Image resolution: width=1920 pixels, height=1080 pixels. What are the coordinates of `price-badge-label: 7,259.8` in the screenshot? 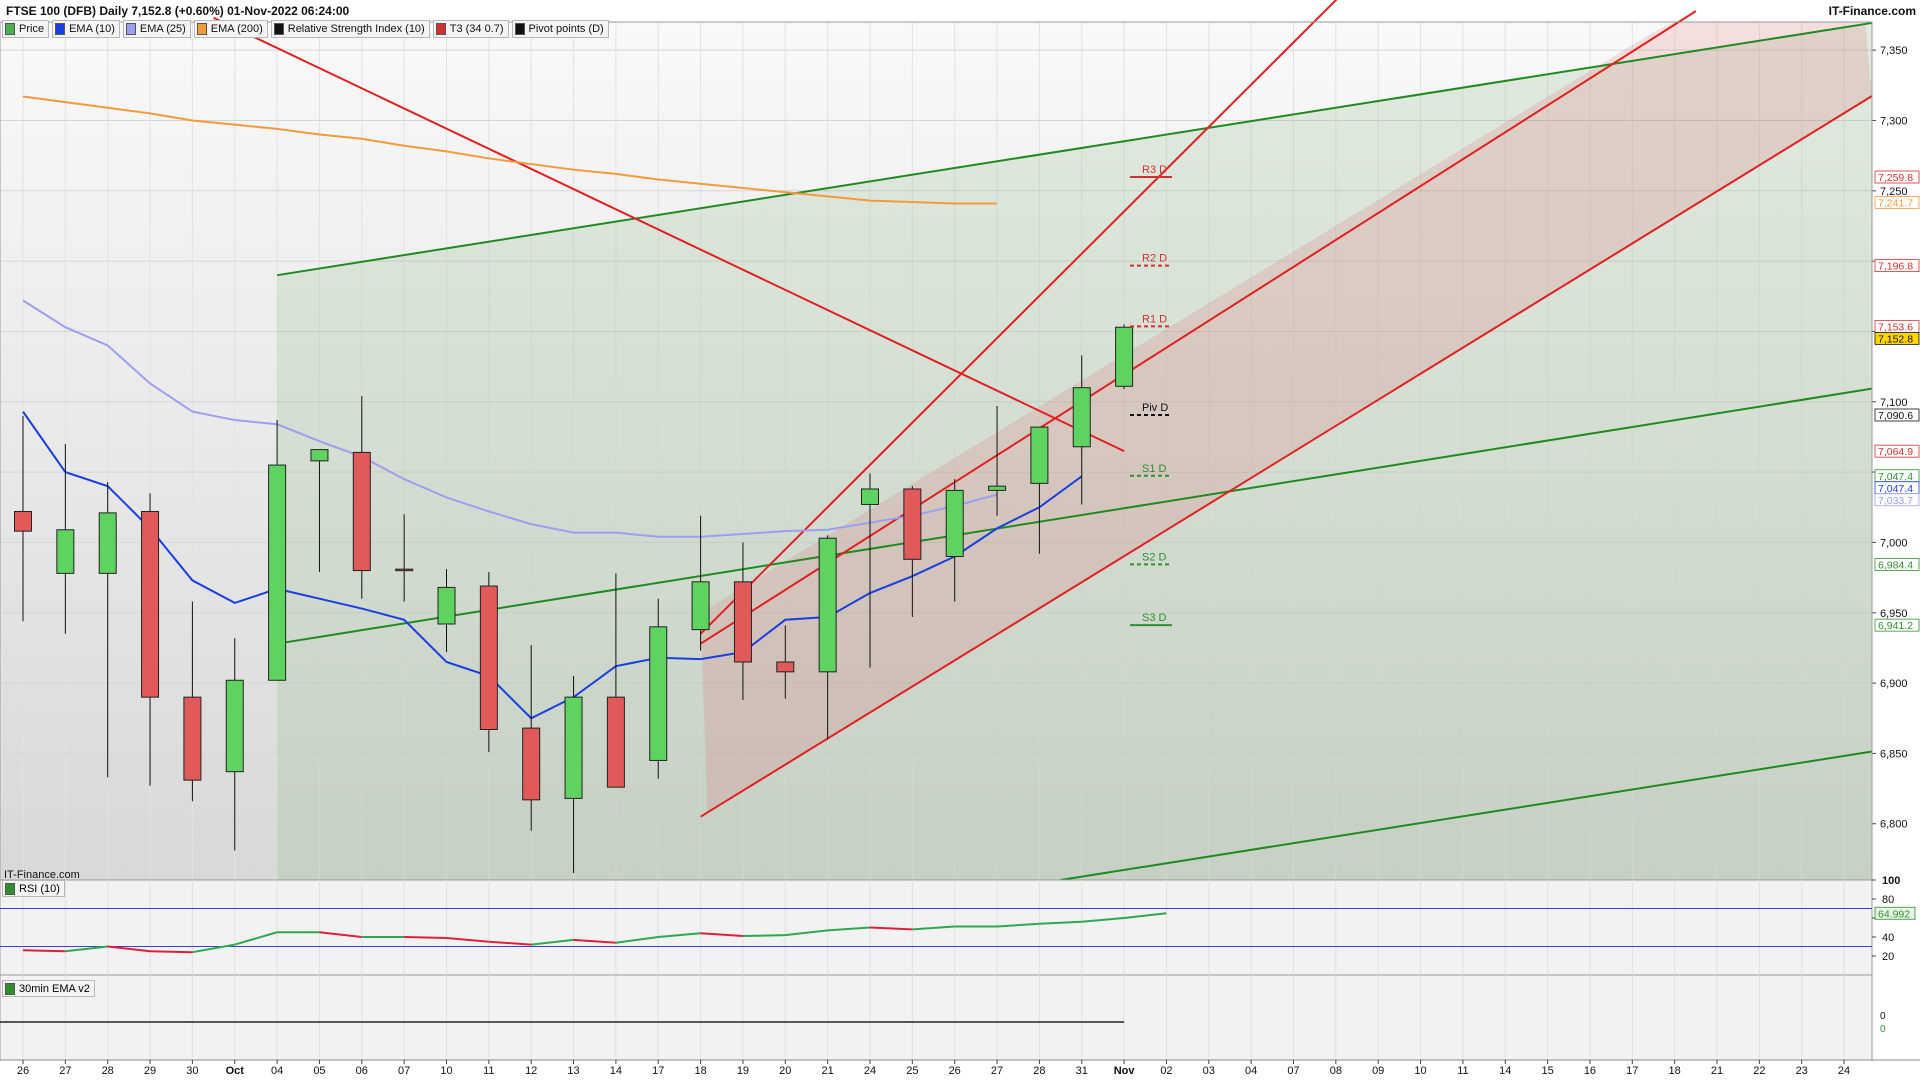 It's located at (1895, 178).